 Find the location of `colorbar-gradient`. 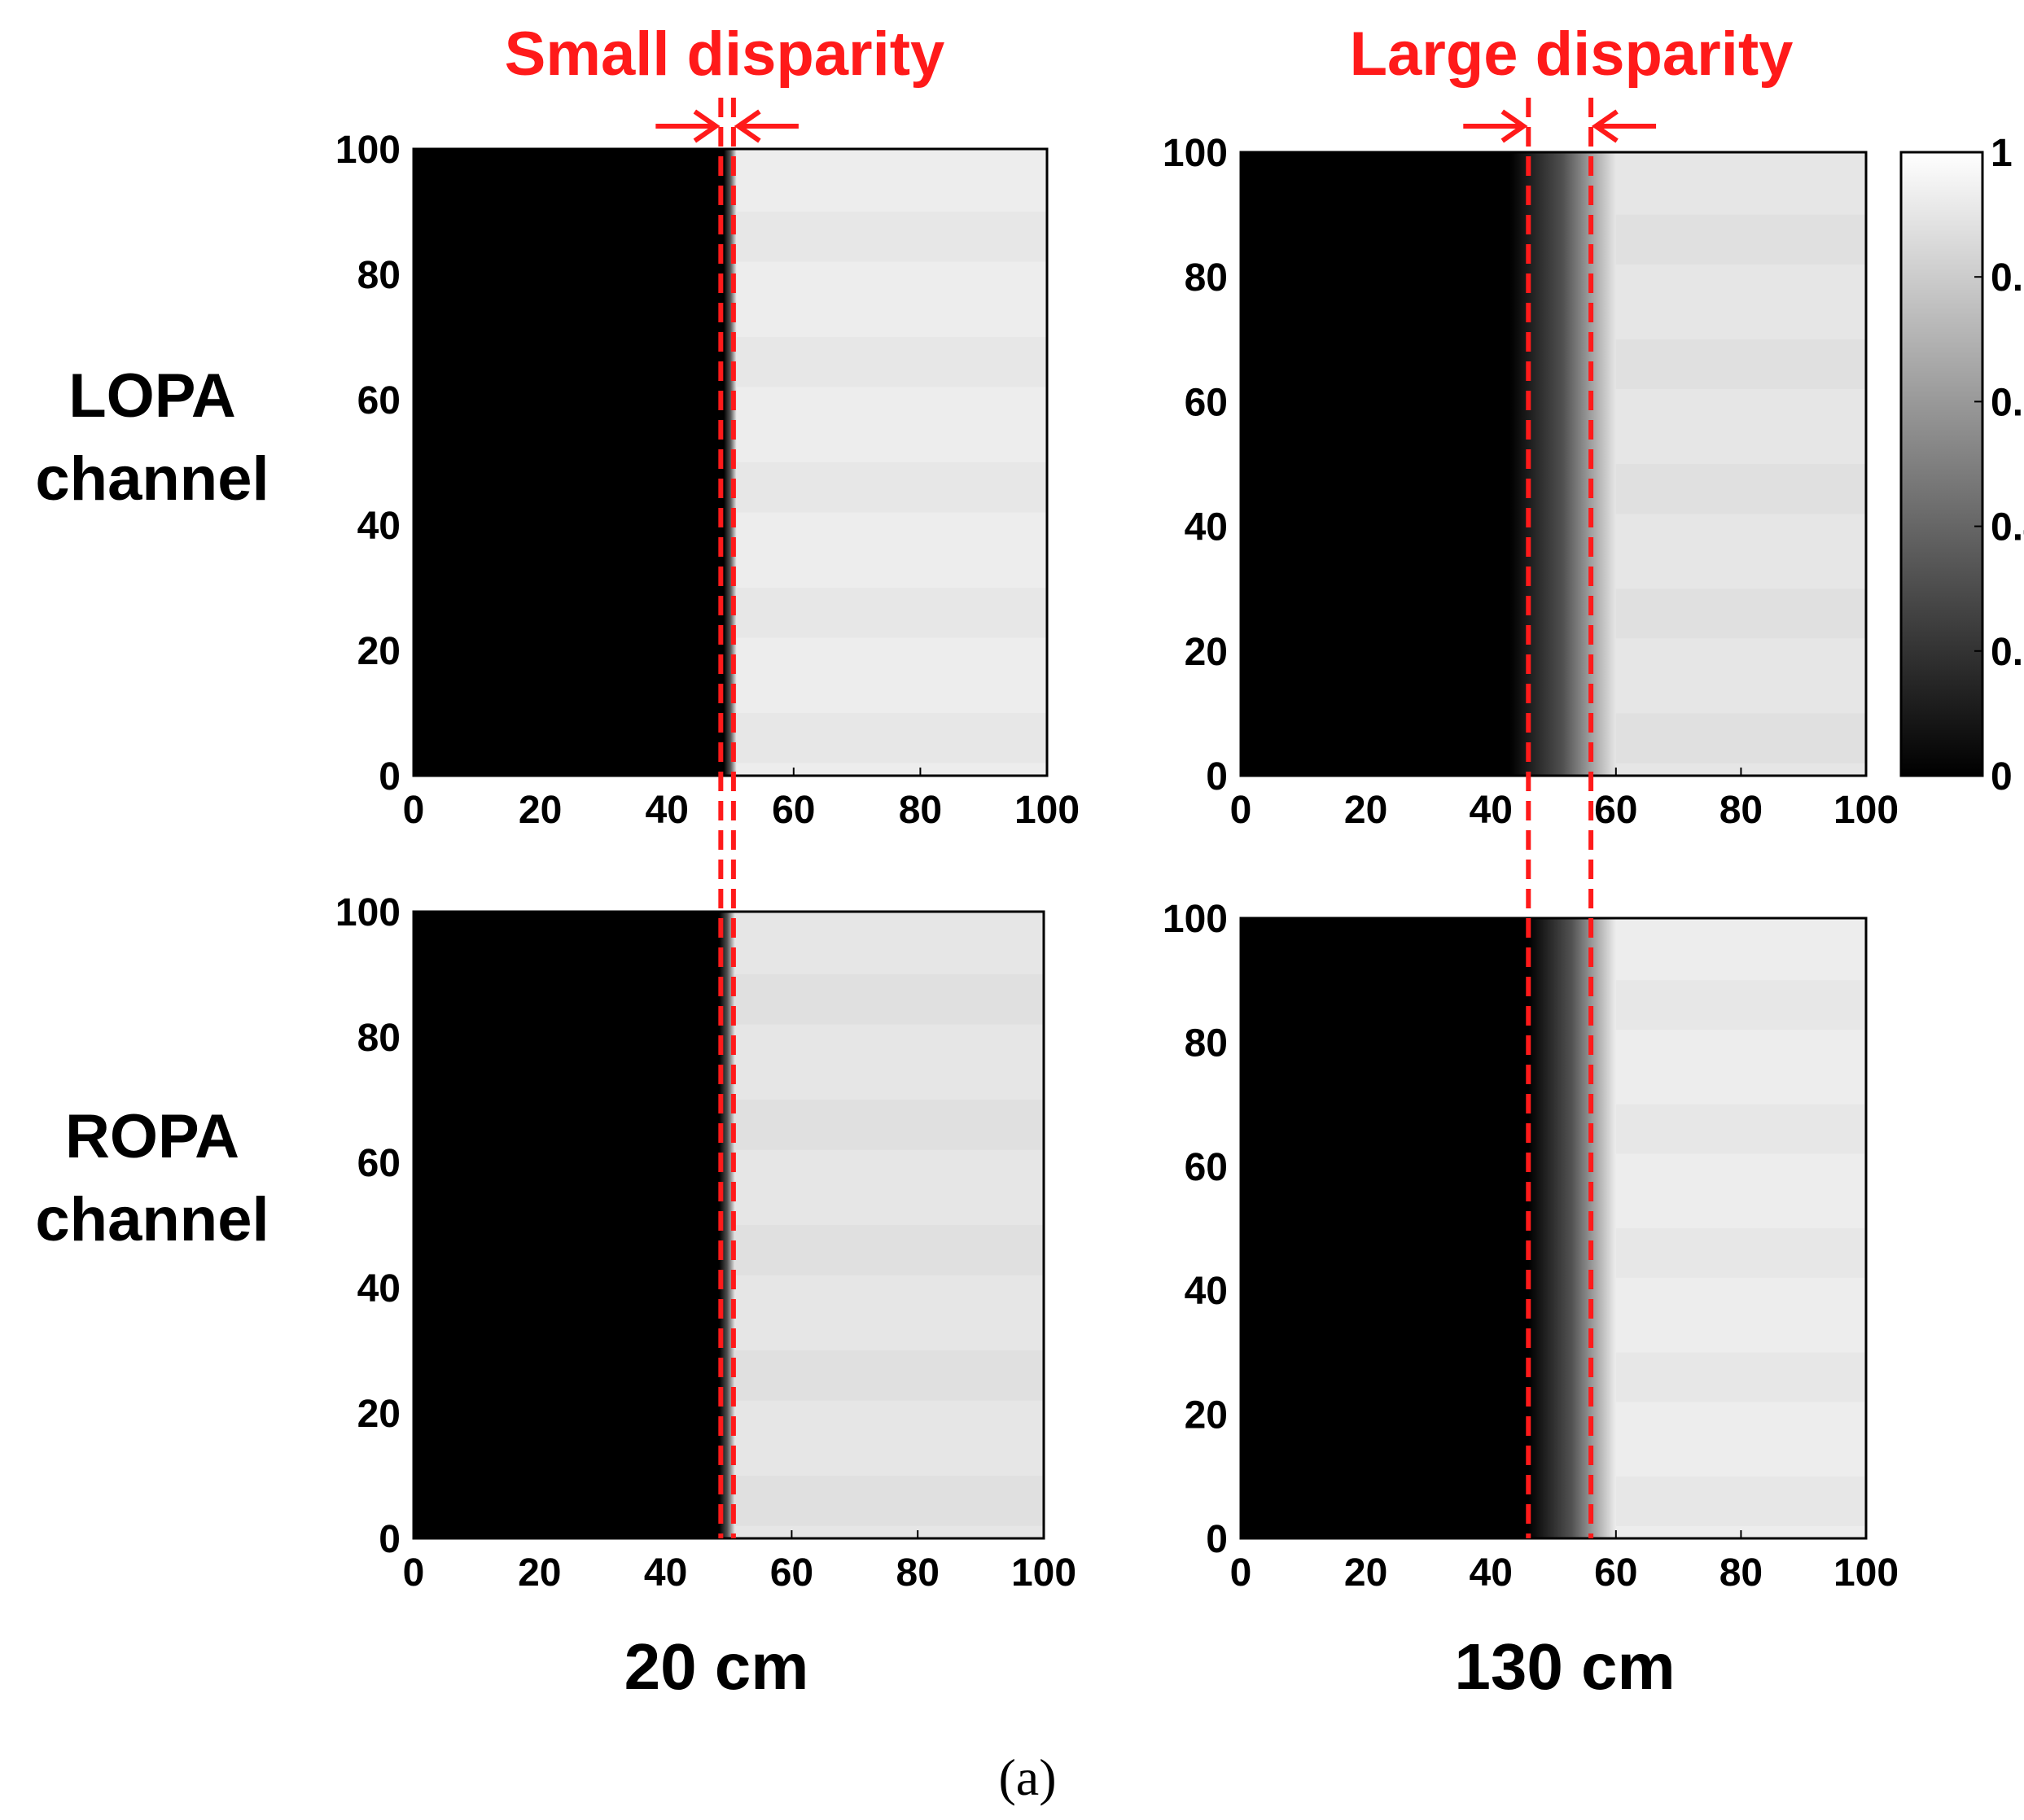

colorbar-gradient is located at coordinates (1941, 464).